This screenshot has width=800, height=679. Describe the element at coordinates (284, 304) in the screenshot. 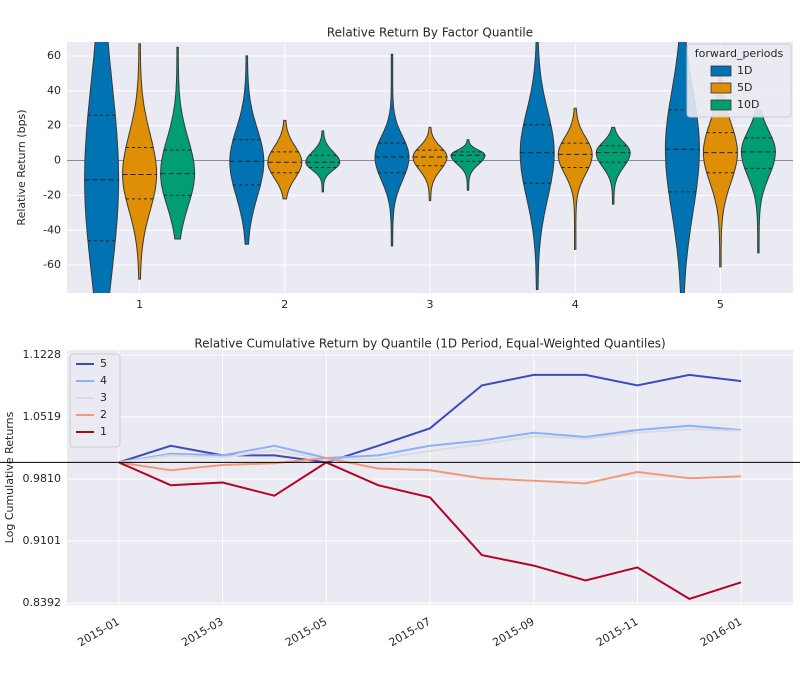

I see `x-tick-label: 2` at that location.